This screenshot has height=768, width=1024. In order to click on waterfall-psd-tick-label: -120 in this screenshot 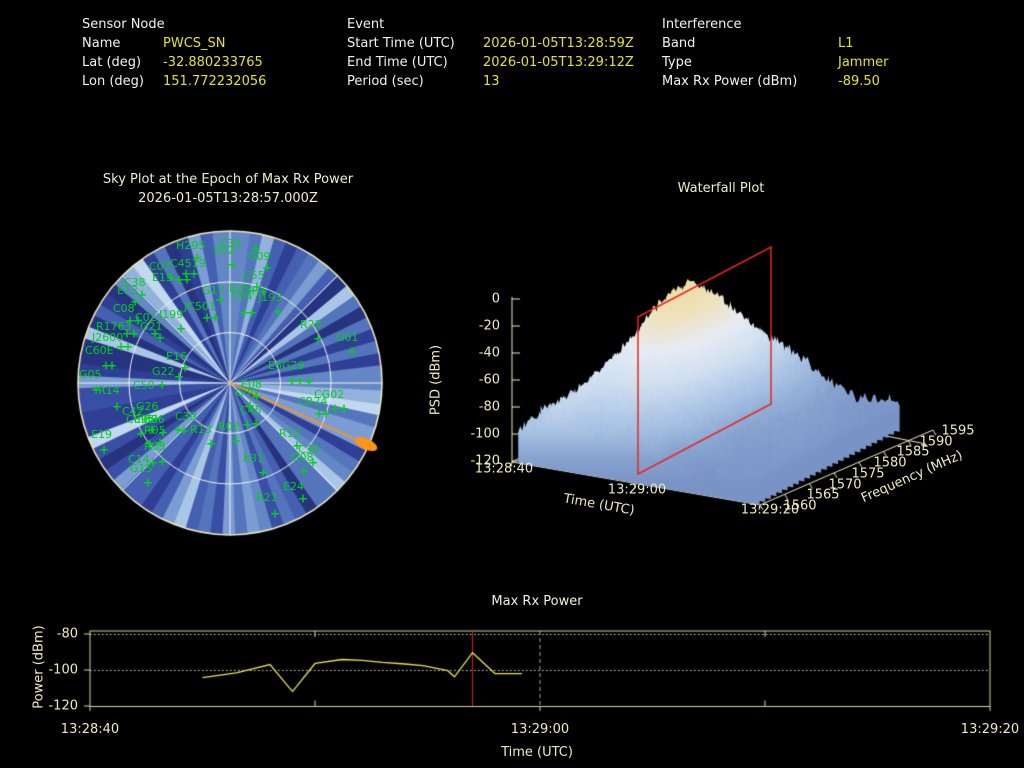, I will do `click(485, 461)`.